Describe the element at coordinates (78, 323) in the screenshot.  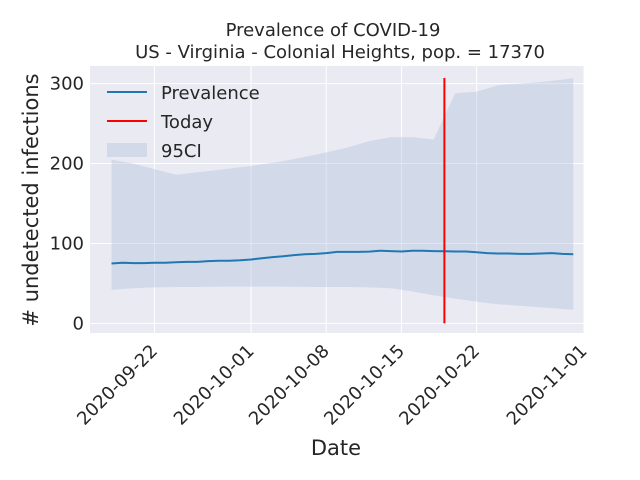
I see `y-tick-label: 0` at that location.